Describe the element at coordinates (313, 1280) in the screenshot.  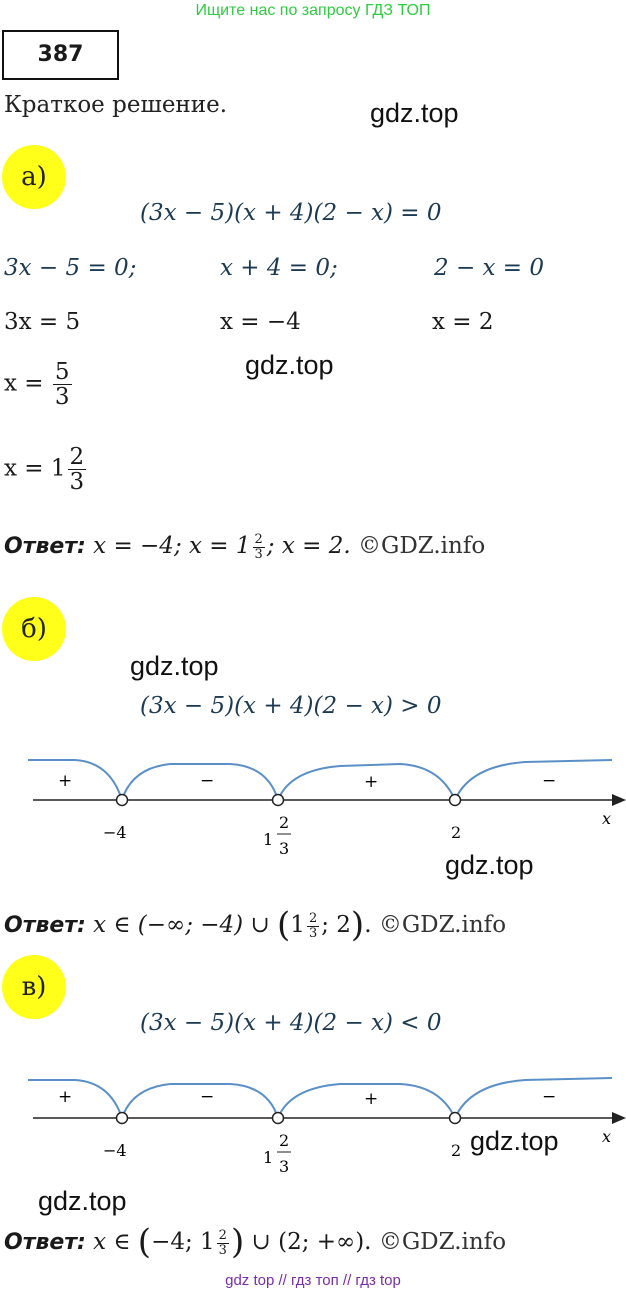
I see `bottom-banner: gdz top // гдз топ // гдз top` at that location.